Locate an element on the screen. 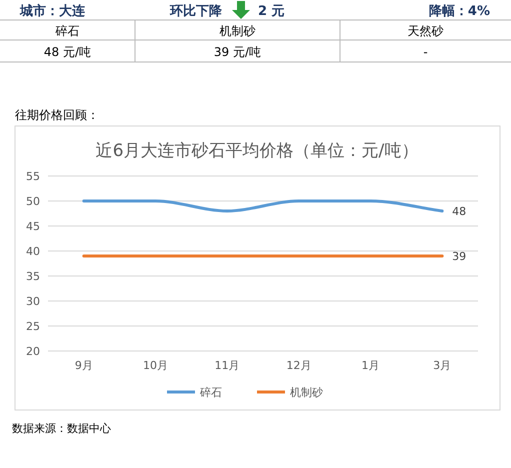  y-tick-label: 20 is located at coordinates (33, 351).